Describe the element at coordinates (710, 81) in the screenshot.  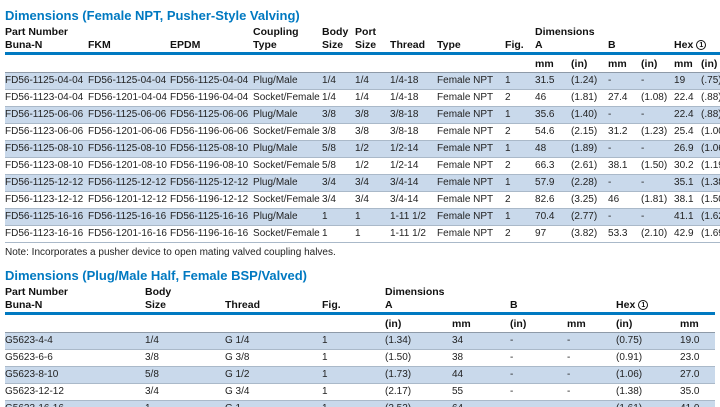
I see `table-cell: (.75)` at that location.